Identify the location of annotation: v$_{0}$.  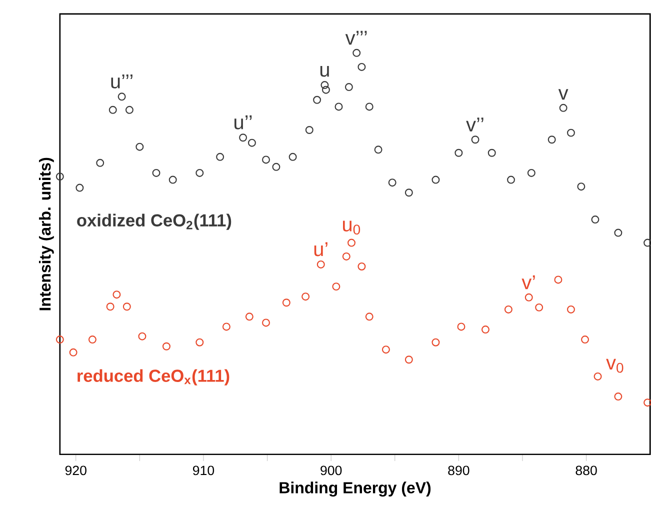
(615, 365).